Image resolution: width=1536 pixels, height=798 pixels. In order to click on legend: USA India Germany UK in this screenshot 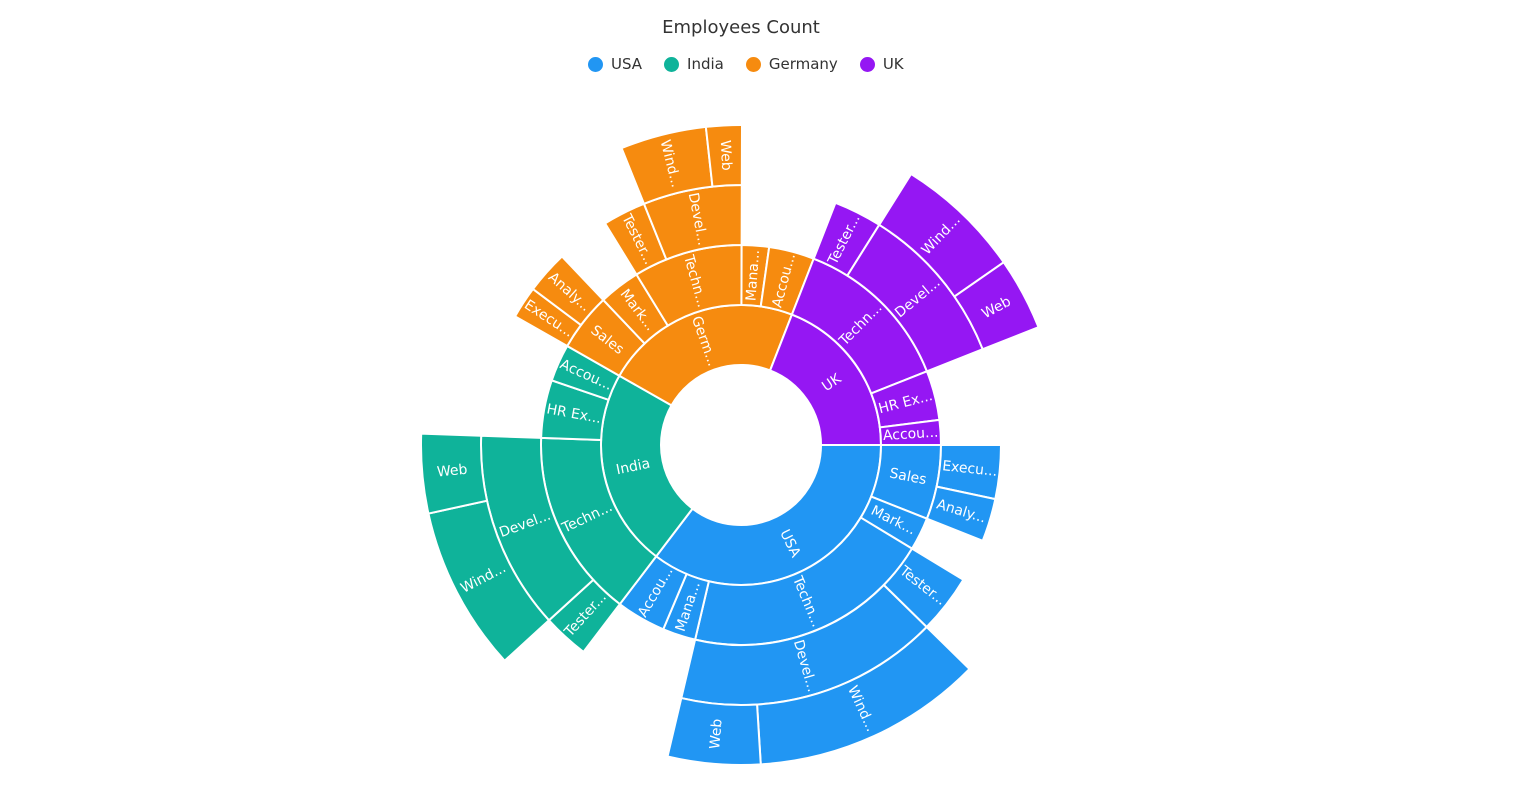, I will do `click(746, 64)`.